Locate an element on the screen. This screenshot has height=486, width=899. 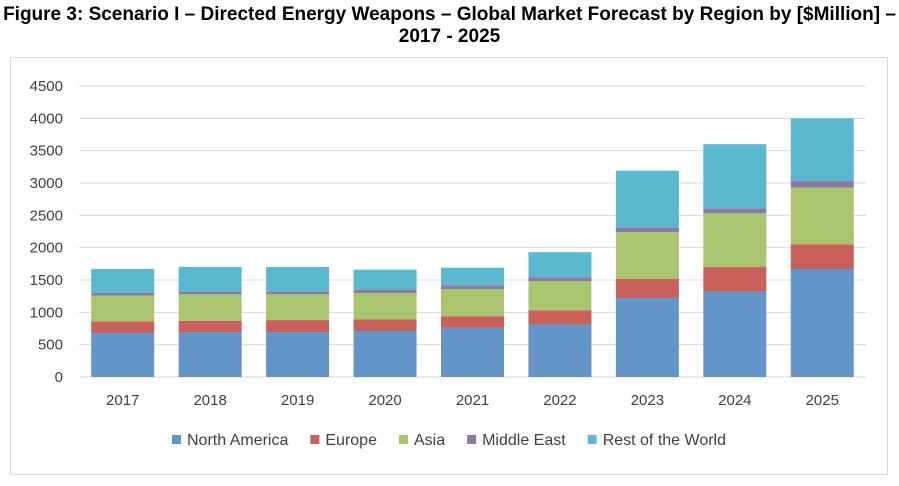
x-tick-label: 2019 is located at coordinates (297, 400).